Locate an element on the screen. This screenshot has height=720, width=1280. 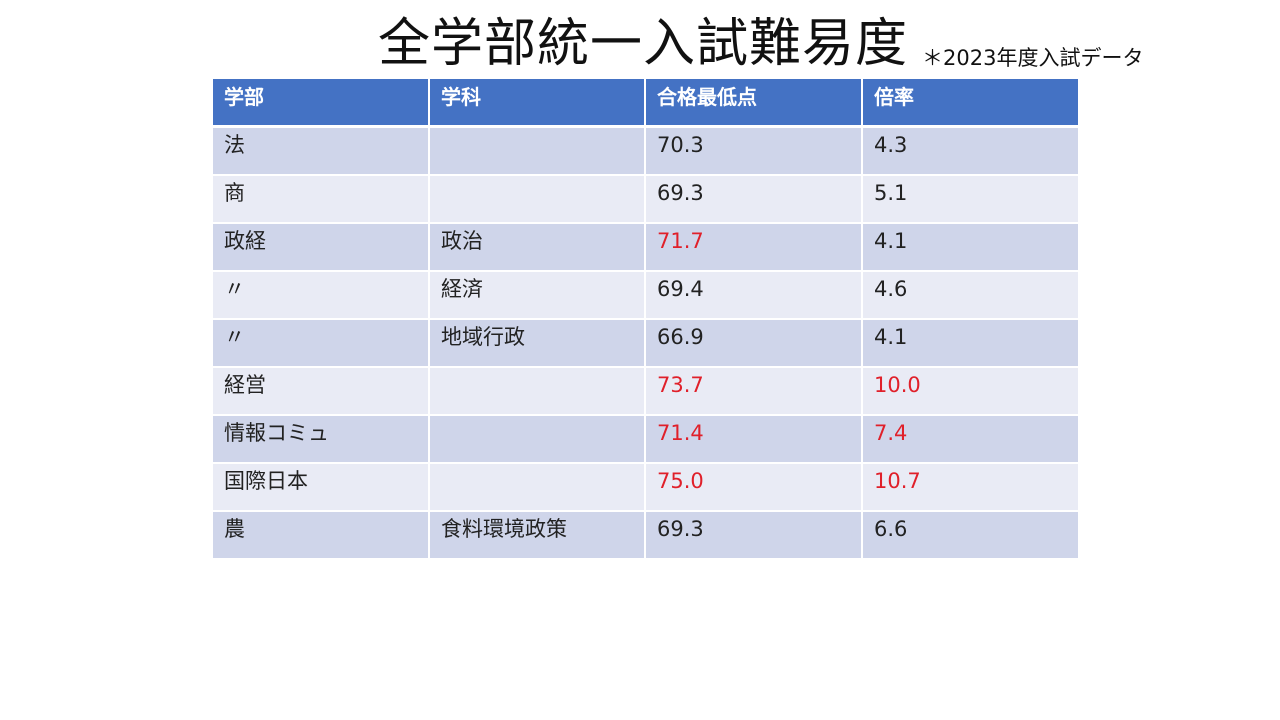
faculty-cell: 国際日本 is located at coordinates (320, 487).